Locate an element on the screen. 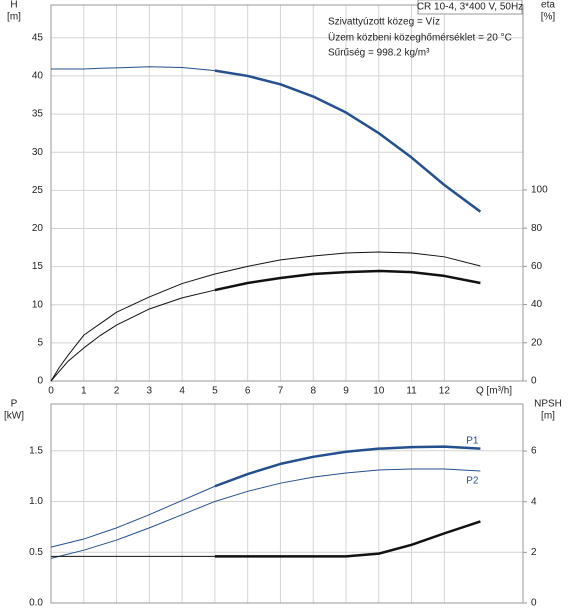 The image size is (574, 611). x-tick-label: 7 is located at coordinates (281, 391).